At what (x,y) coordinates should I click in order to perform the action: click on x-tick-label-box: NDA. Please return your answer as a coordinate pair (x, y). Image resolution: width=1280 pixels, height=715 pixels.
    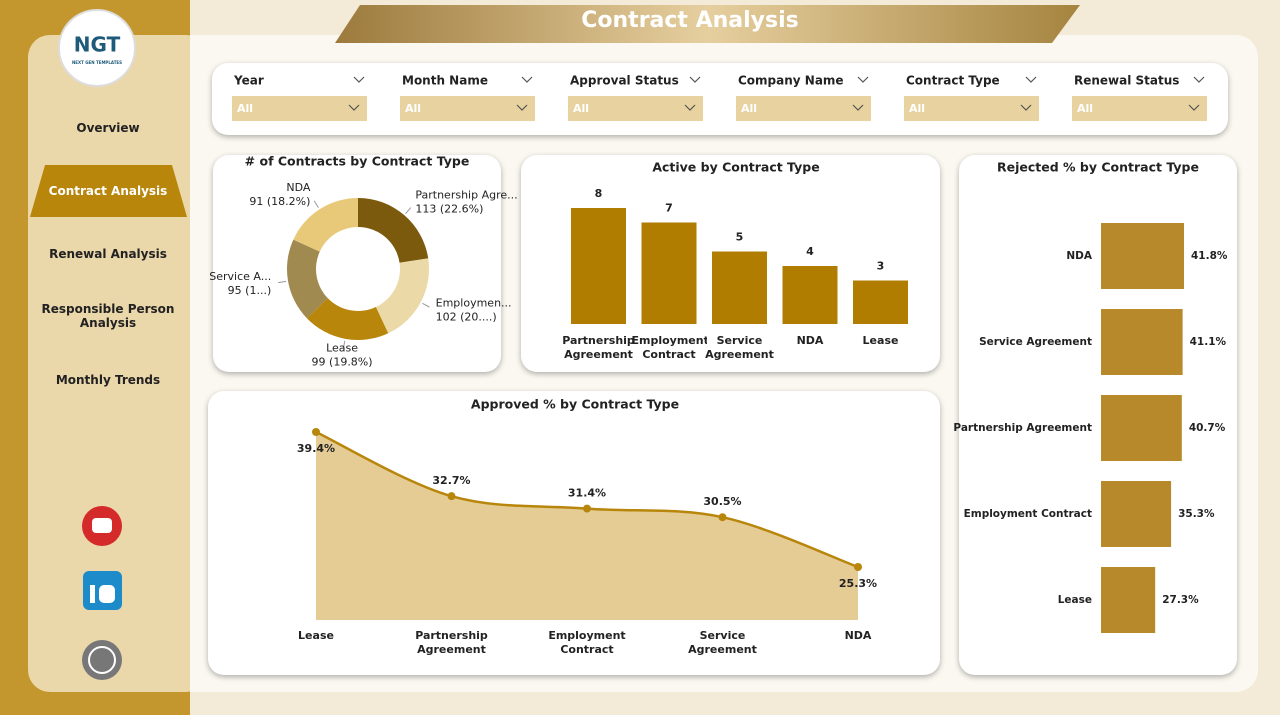
    Looking at the image, I should click on (858, 635).